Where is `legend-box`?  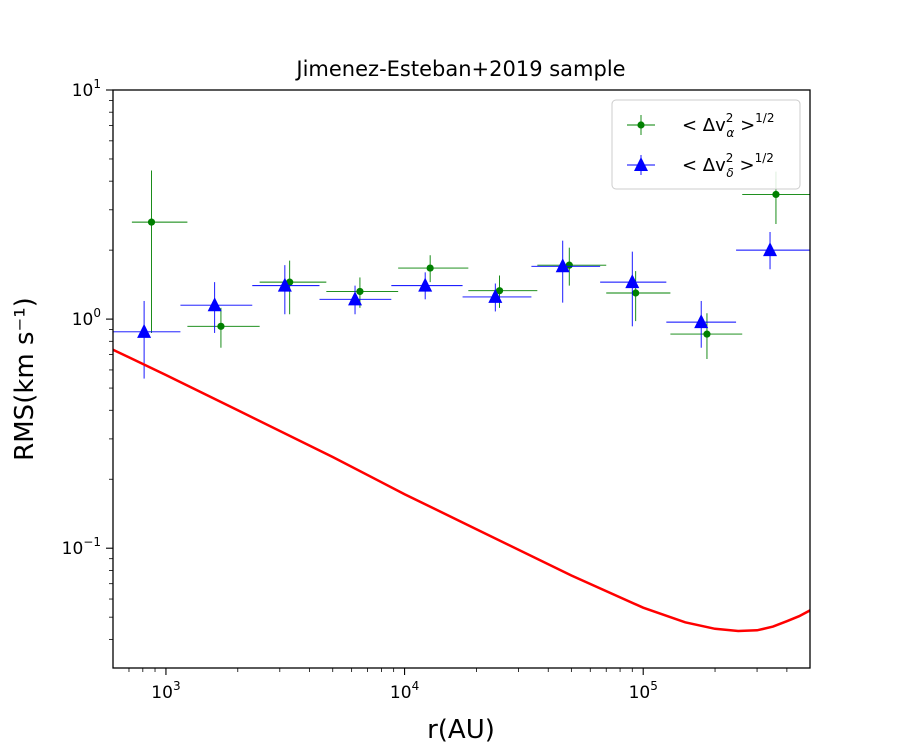
legend-box is located at coordinates (706, 144).